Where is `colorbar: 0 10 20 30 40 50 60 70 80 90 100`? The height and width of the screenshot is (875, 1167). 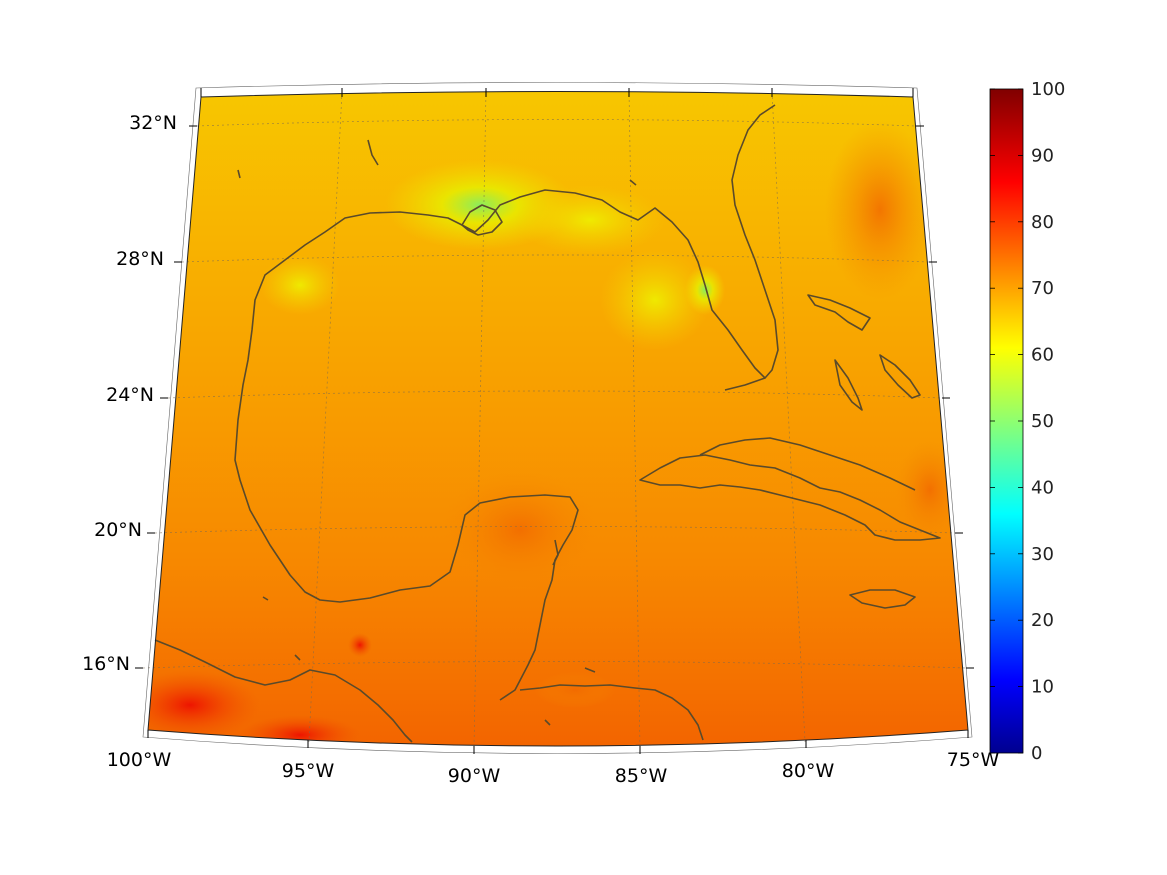 colorbar: 0 10 20 30 40 50 60 70 80 90 100 is located at coordinates (1027, 421).